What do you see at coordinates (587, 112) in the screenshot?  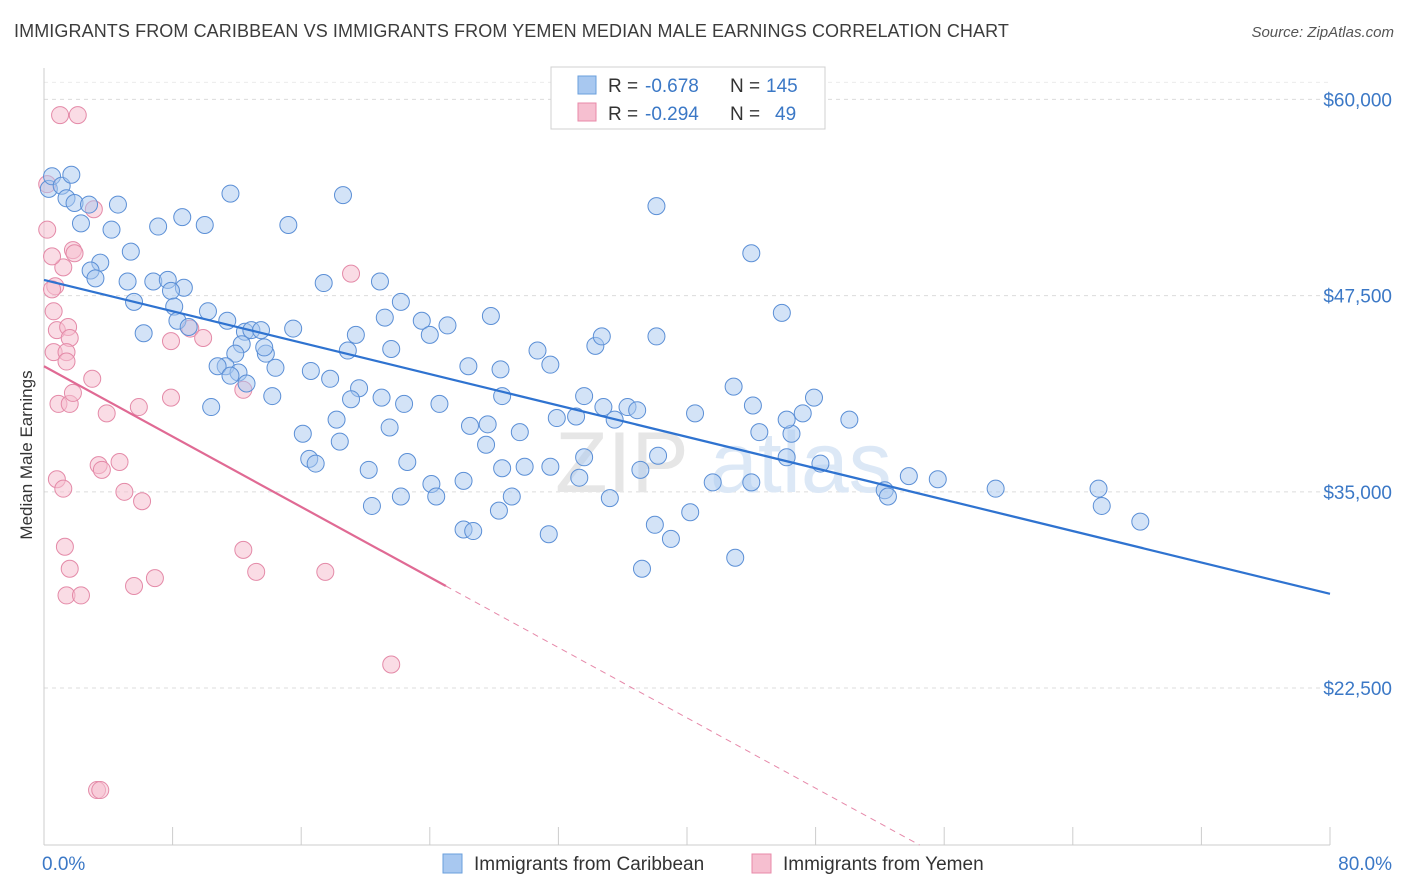 I see `legend-swatch-yemen` at bounding box center [587, 112].